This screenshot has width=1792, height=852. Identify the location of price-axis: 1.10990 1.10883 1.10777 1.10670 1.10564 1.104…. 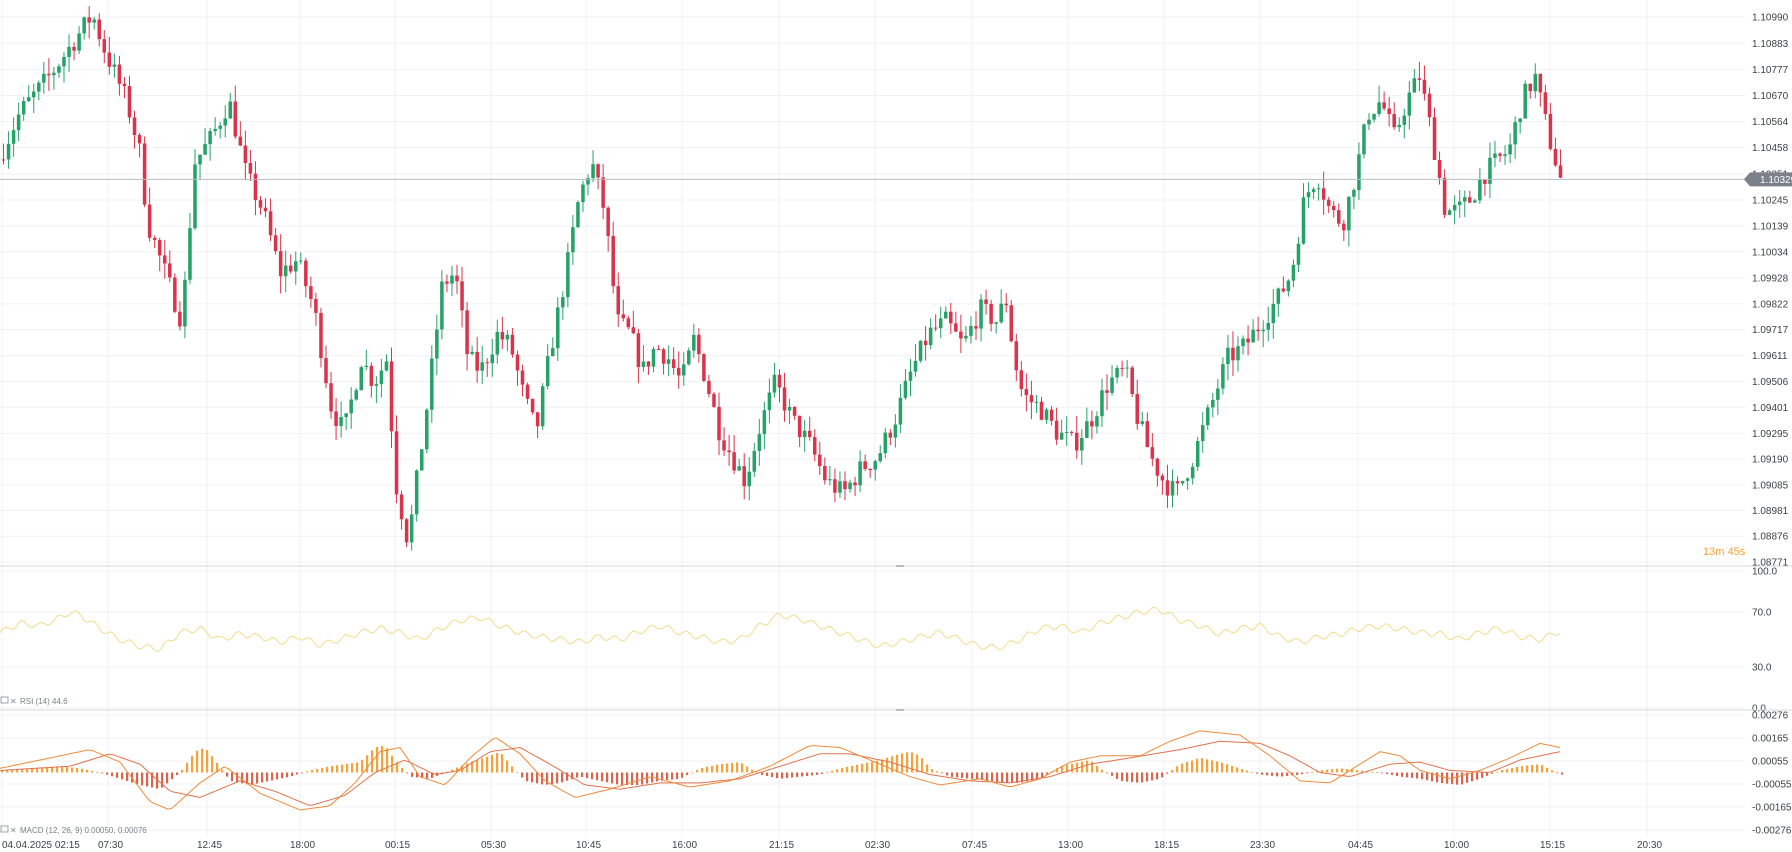
(1770, 291).